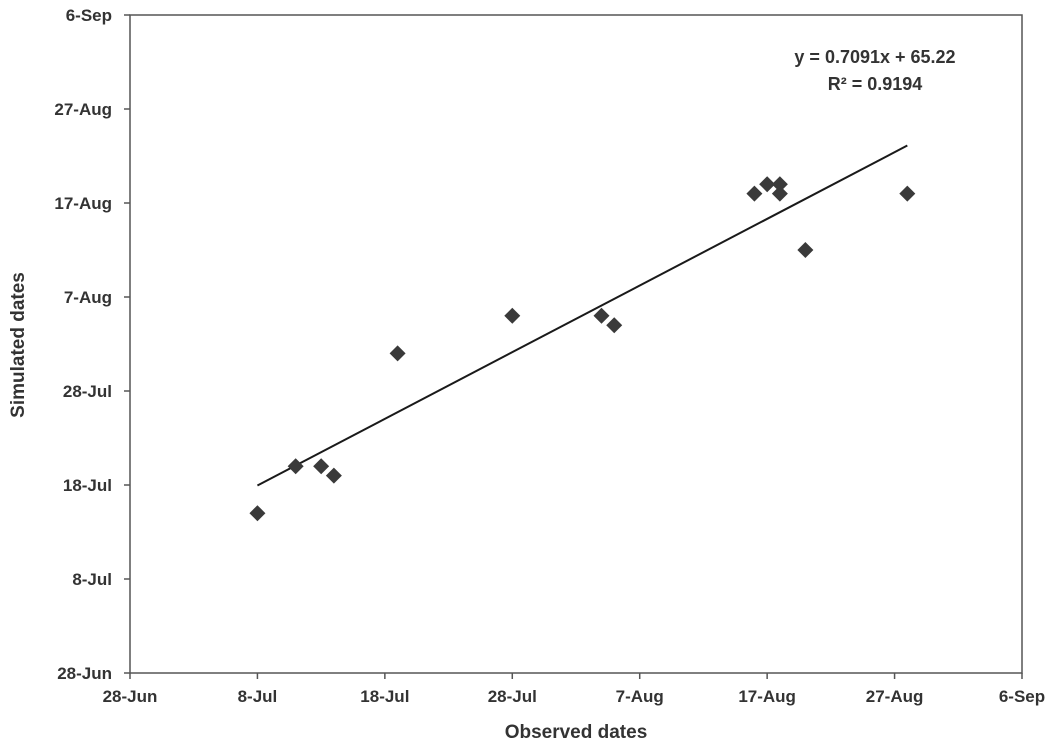 The width and height of the screenshot is (1064, 747). What do you see at coordinates (130, 696) in the screenshot?
I see `x-tick-label: 28-Jun` at bounding box center [130, 696].